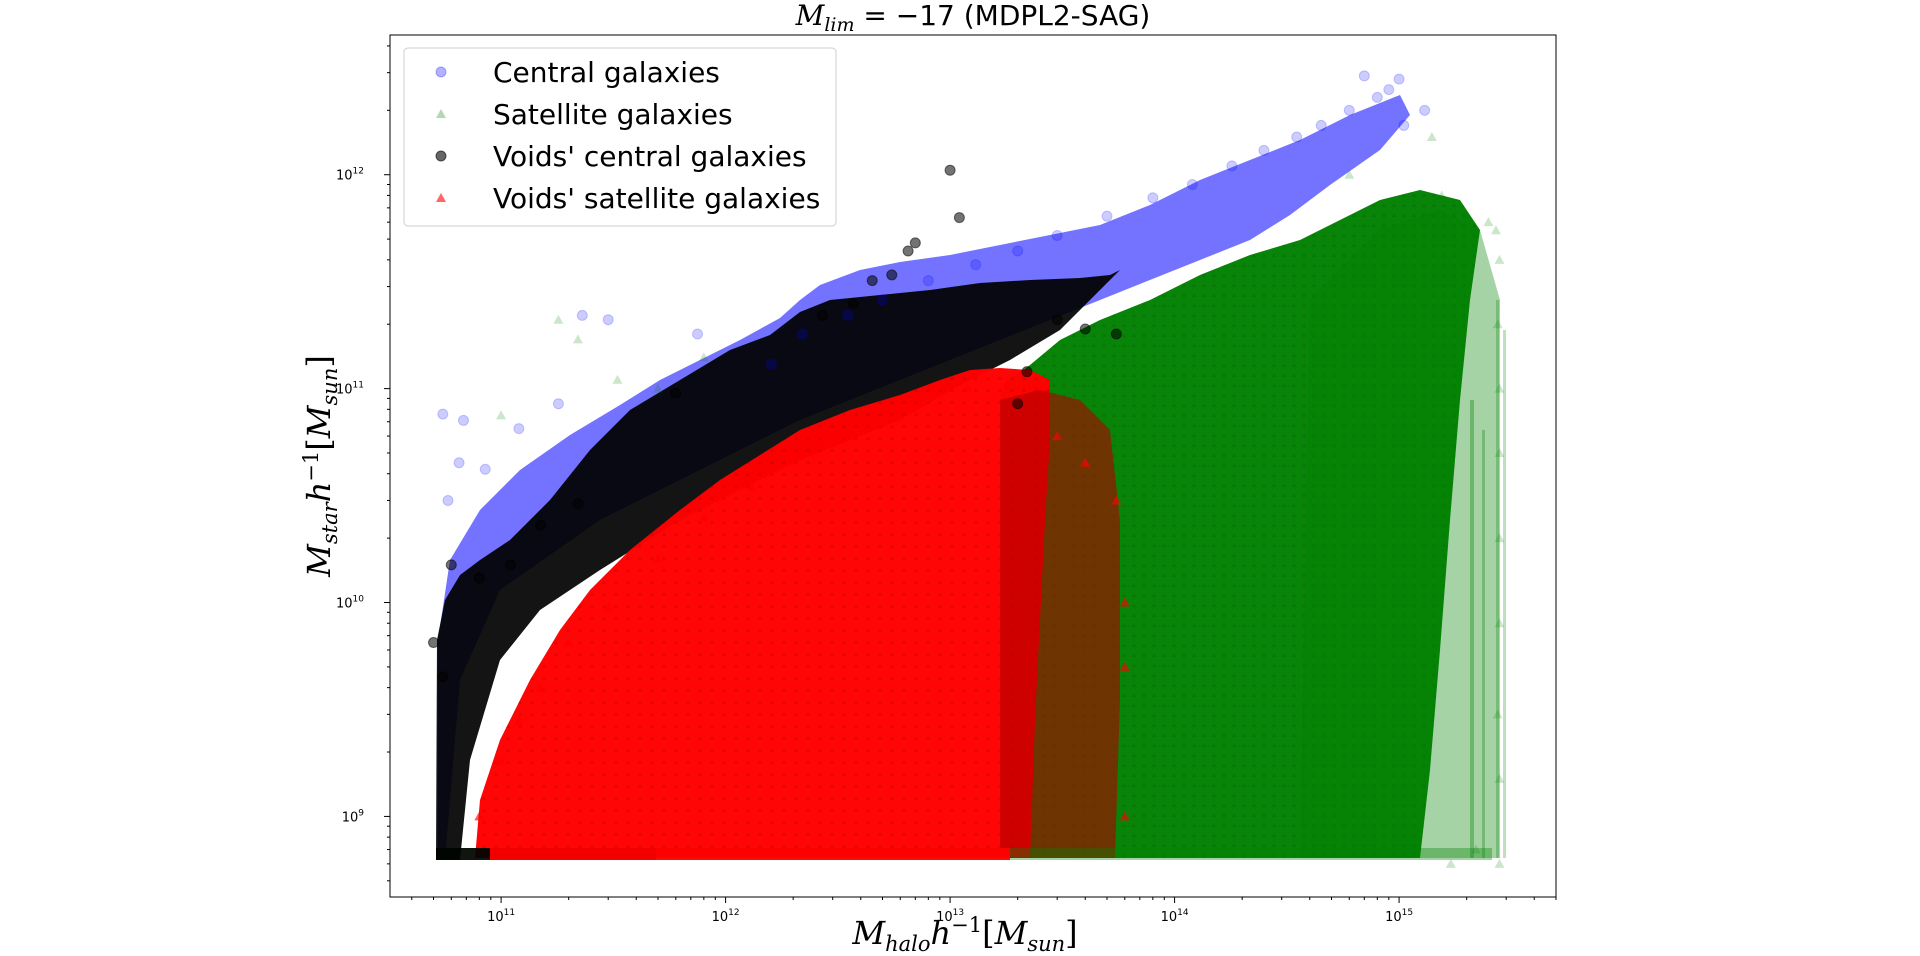 This screenshot has width=1920, height=956. What do you see at coordinates (1175, 916) in the screenshot?
I see `x-tick-label-14: 1014` at bounding box center [1175, 916].